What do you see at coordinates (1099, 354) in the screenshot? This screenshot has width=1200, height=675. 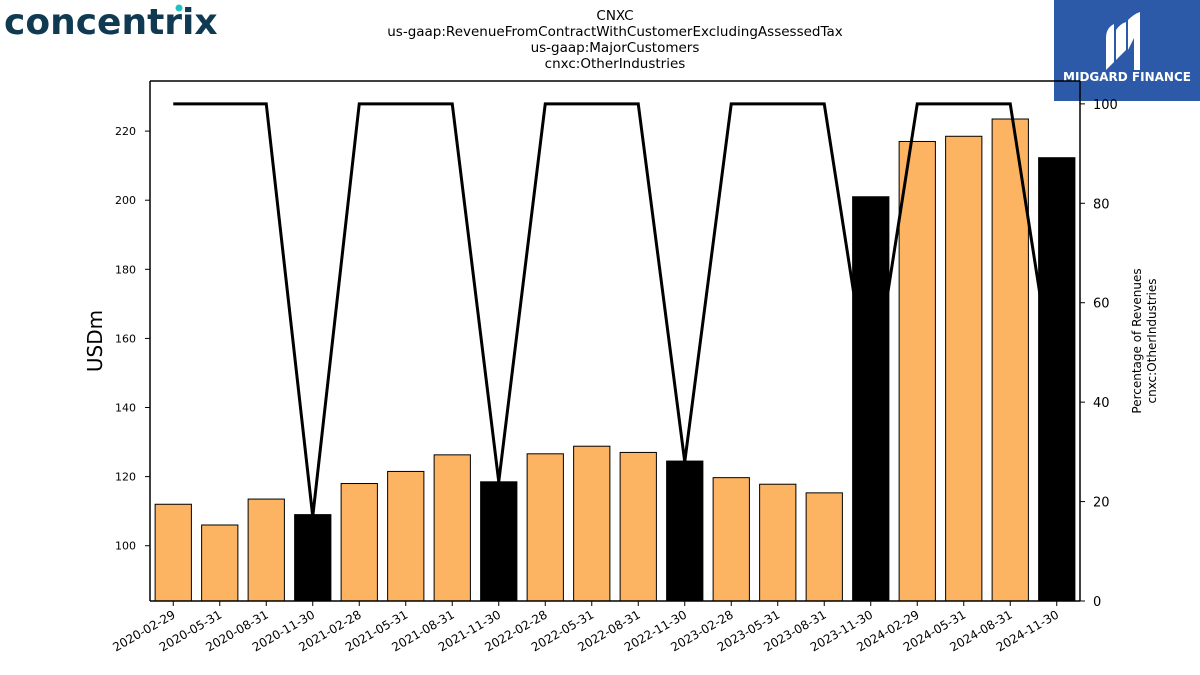 I see `y2-axis-ticks: 0 20 40 60 80 100` at bounding box center [1099, 354].